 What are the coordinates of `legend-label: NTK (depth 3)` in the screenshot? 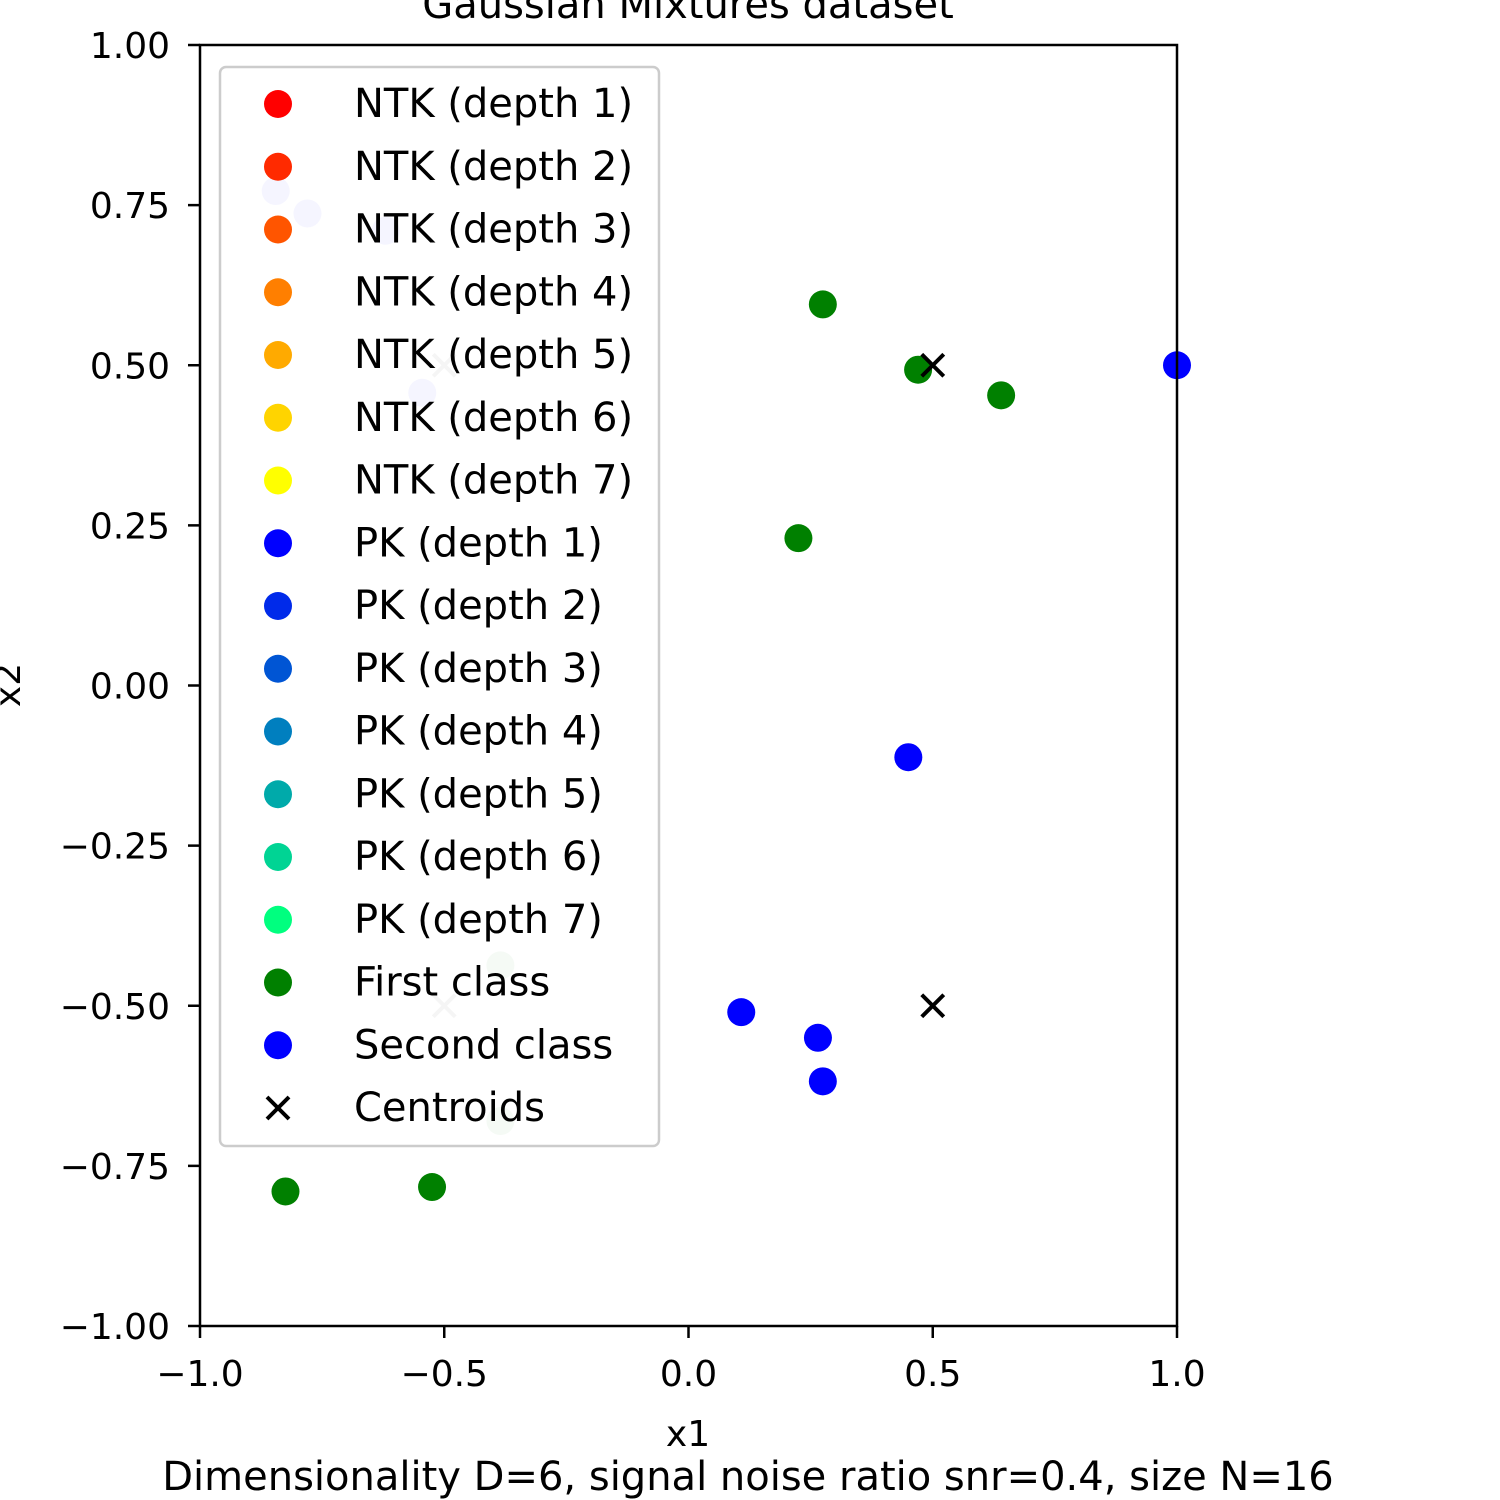 It's located at (493, 230).